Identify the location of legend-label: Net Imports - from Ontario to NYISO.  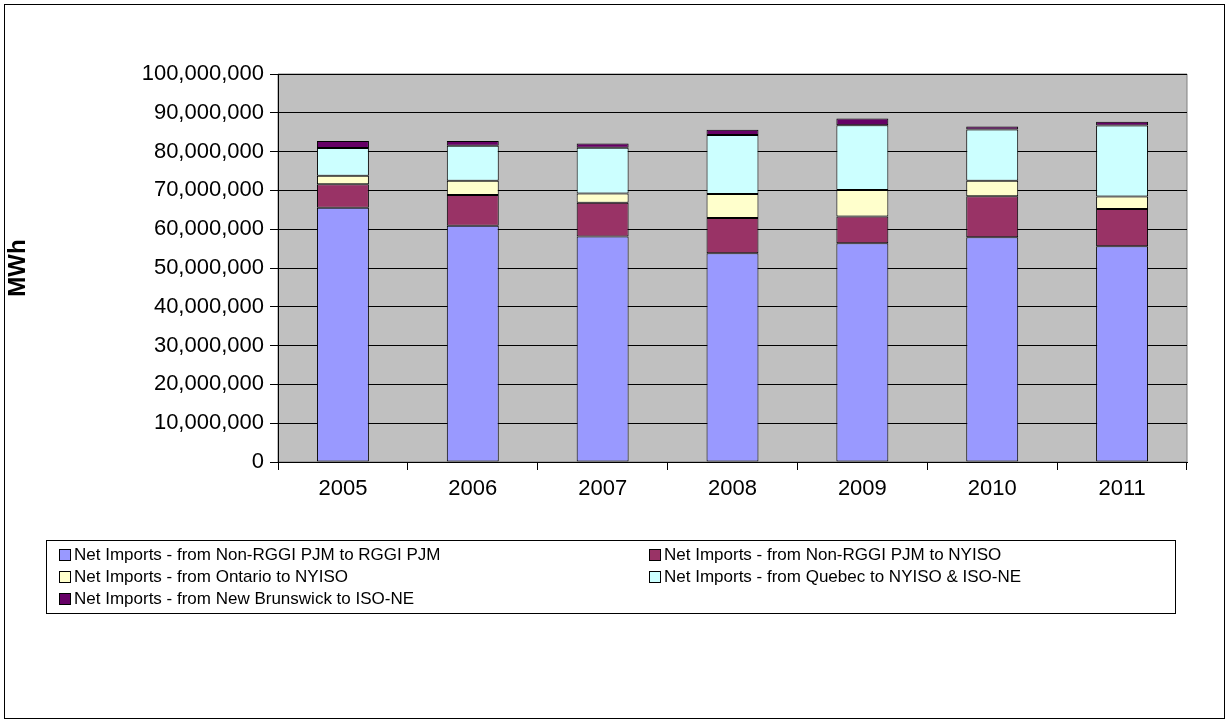
(211, 577).